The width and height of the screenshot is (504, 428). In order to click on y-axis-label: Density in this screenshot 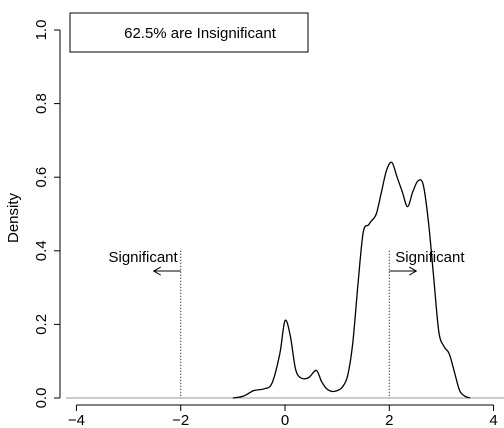, I will do `click(13, 217)`.